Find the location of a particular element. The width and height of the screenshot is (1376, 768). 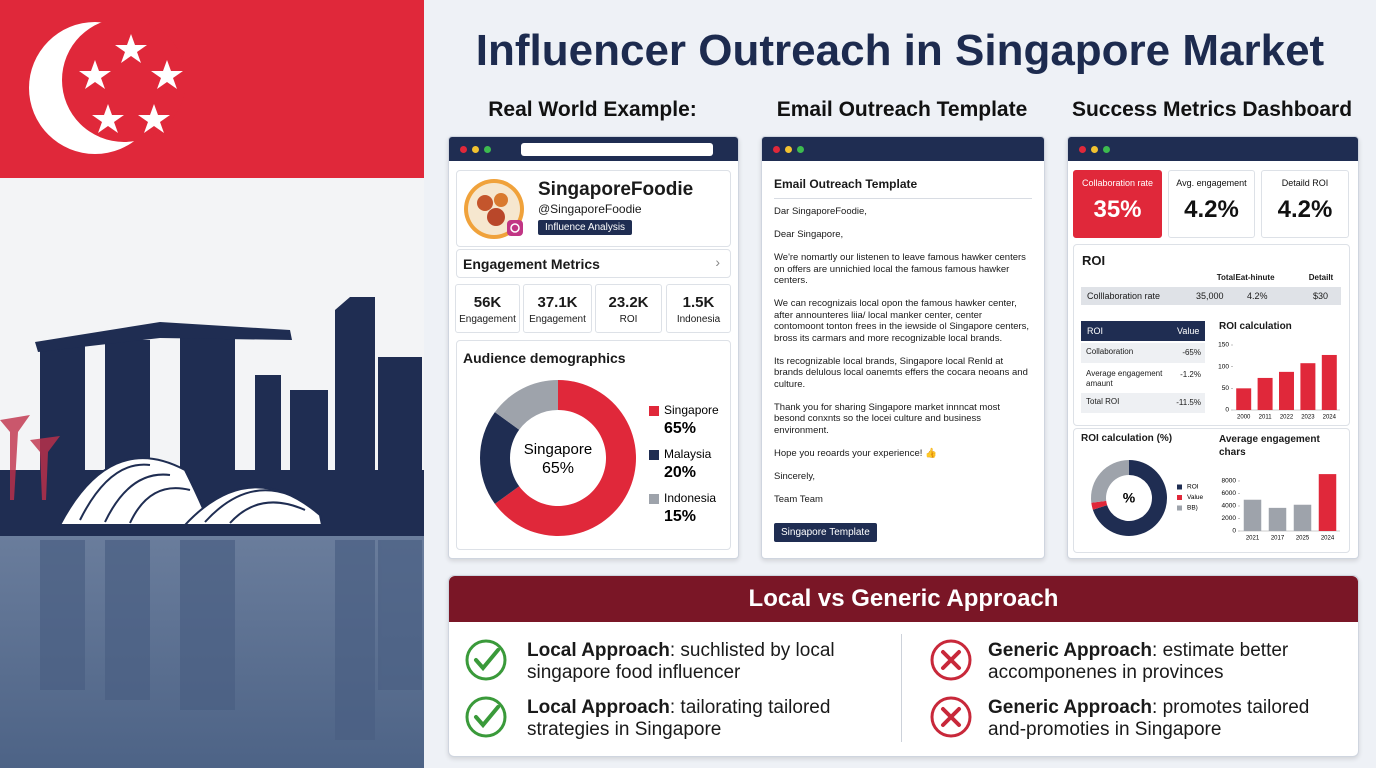

email-paragraph: Dar SingaporeFoodie, is located at coordinates (820, 211).